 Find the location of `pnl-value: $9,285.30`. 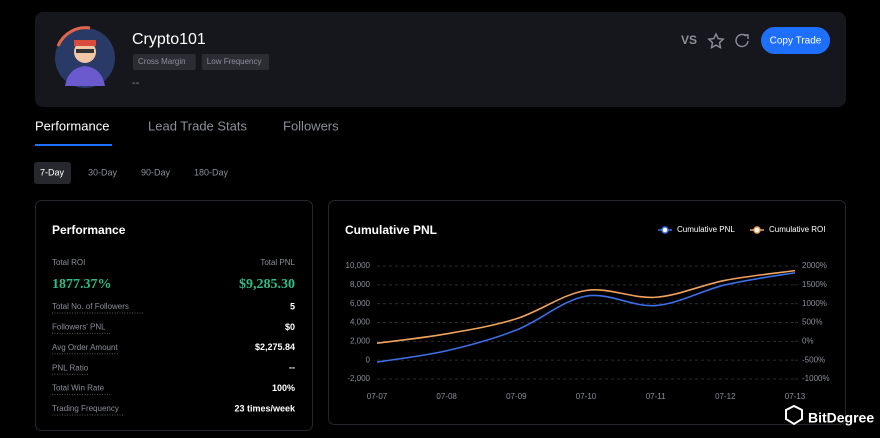

pnl-value: $9,285.30 is located at coordinates (267, 284).